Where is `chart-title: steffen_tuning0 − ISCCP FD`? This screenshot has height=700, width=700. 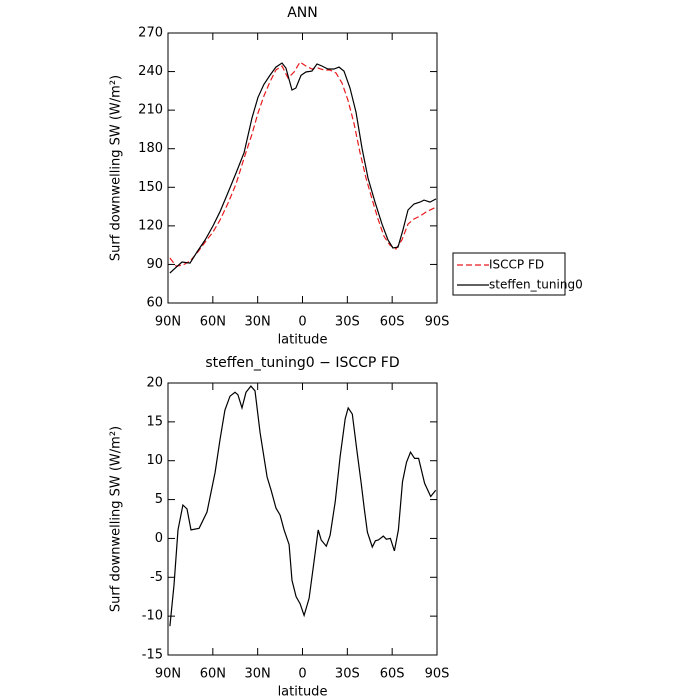 chart-title: steffen_tuning0 − ISCCP FD is located at coordinates (302, 363).